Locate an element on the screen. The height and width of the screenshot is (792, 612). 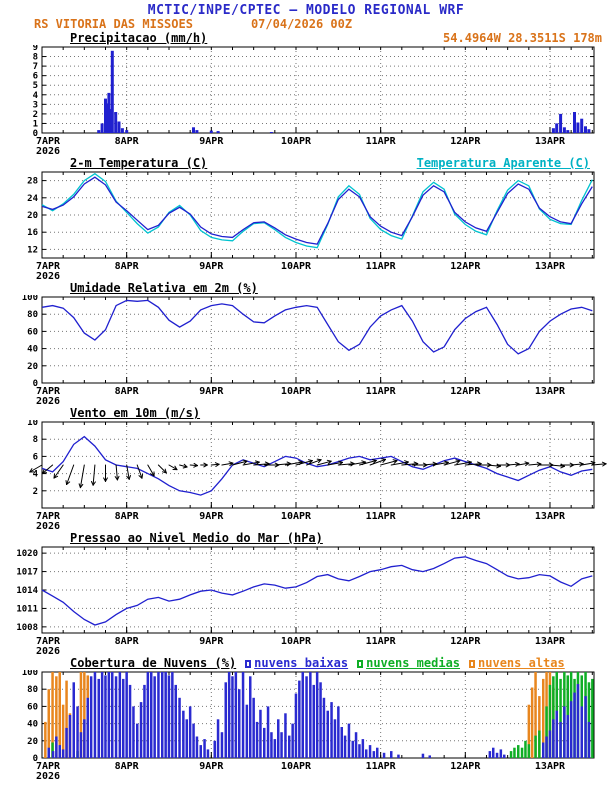
svg-text: 9 is located at coordinates (35, 49).